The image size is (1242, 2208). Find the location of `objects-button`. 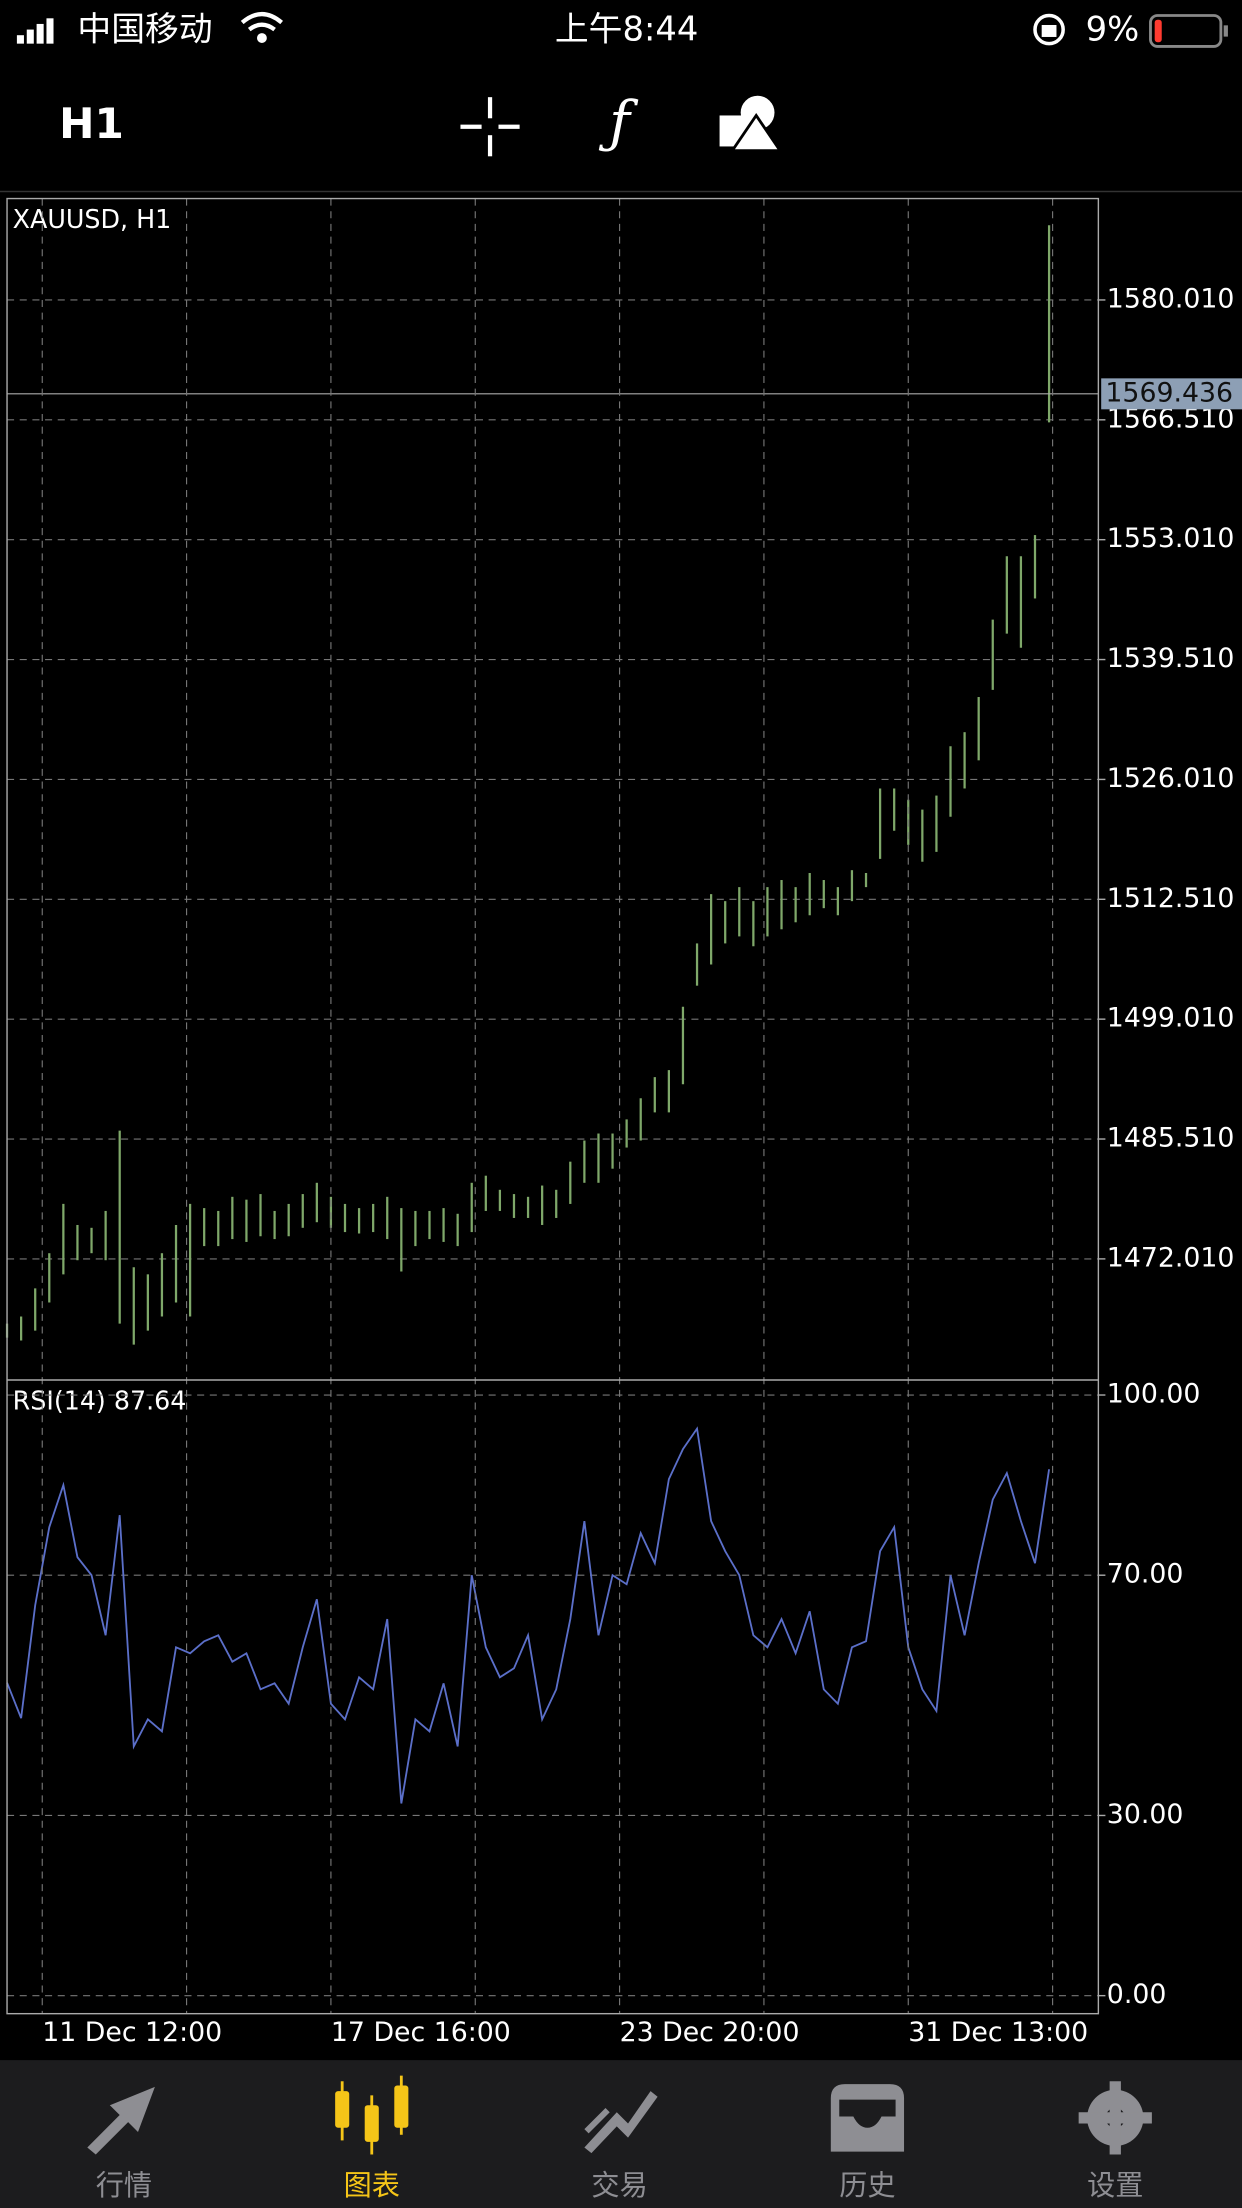

objects-button is located at coordinates (751, 124).